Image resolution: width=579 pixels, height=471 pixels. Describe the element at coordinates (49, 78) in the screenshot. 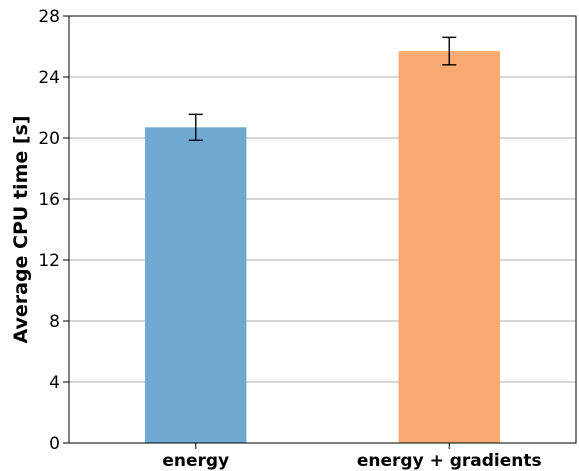

I see `y-tick-label: 24` at that location.